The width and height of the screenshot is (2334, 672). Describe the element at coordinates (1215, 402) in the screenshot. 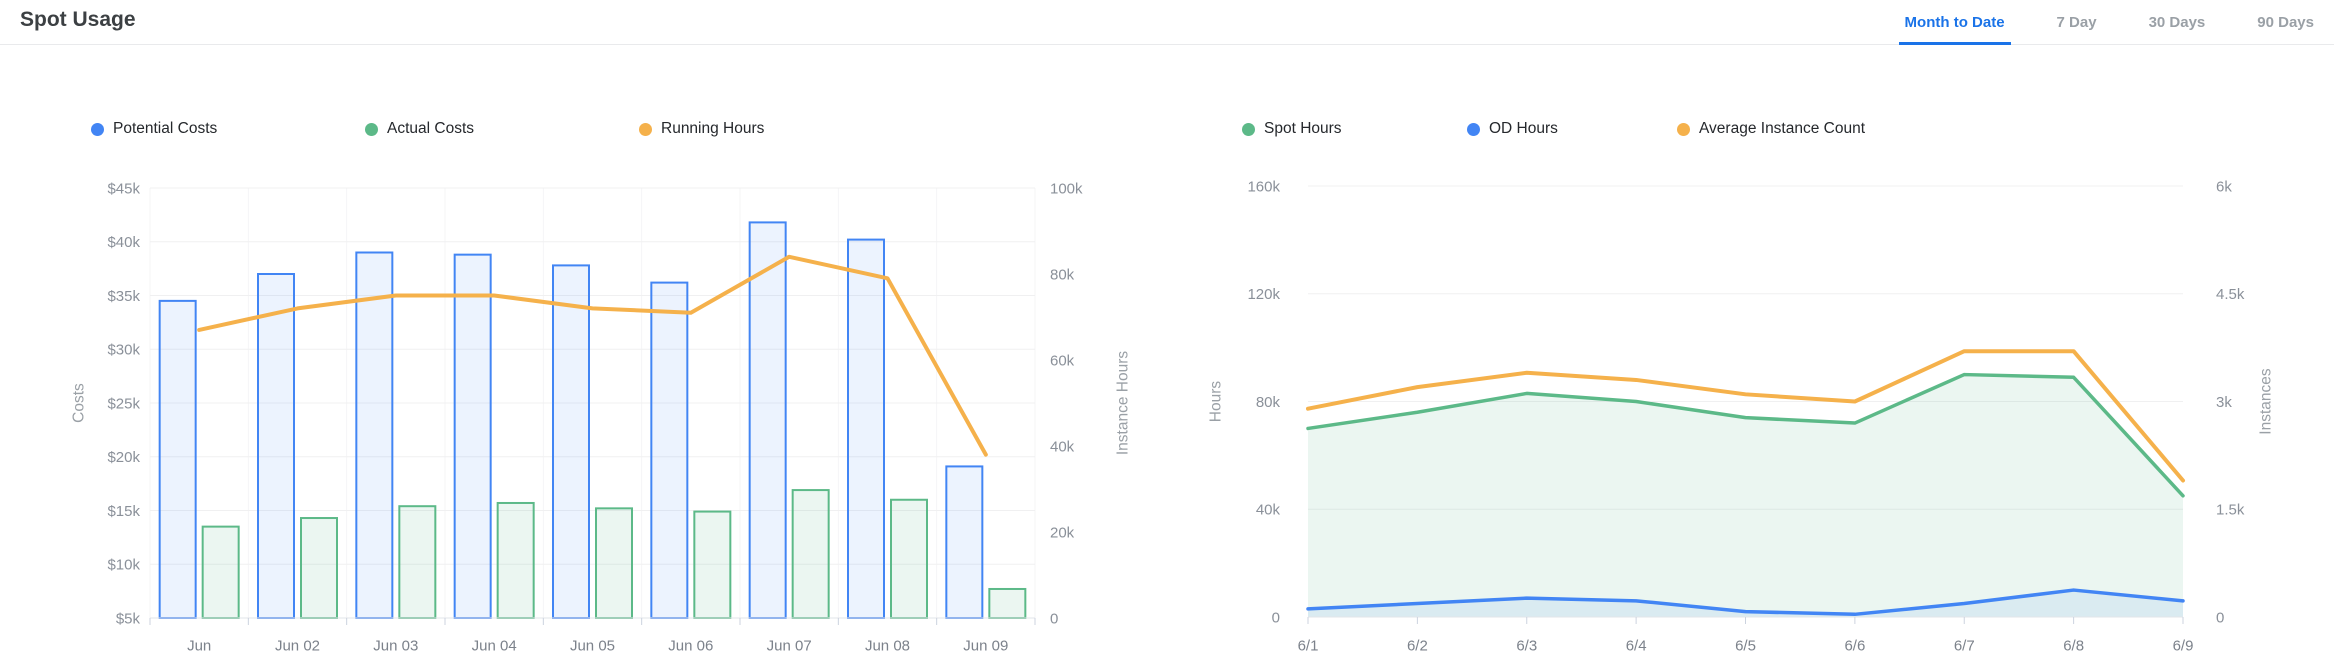

I see `svg-text: Hours` at that location.